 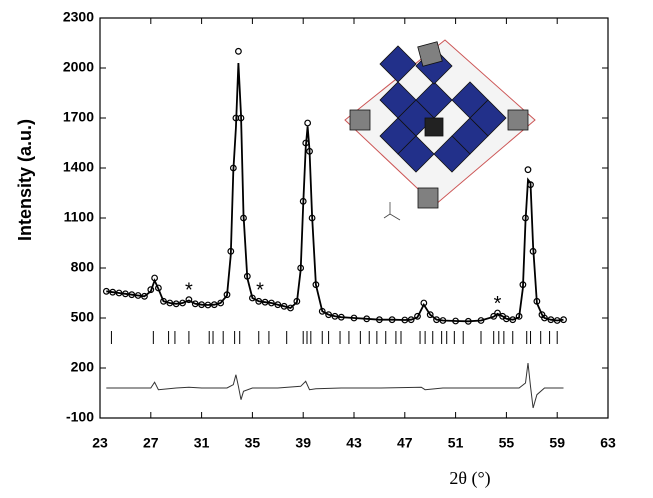 What do you see at coordinates (202, 443) in the screenshot?
I see `x-tick-label: 31` at bounding box center [202, 443].